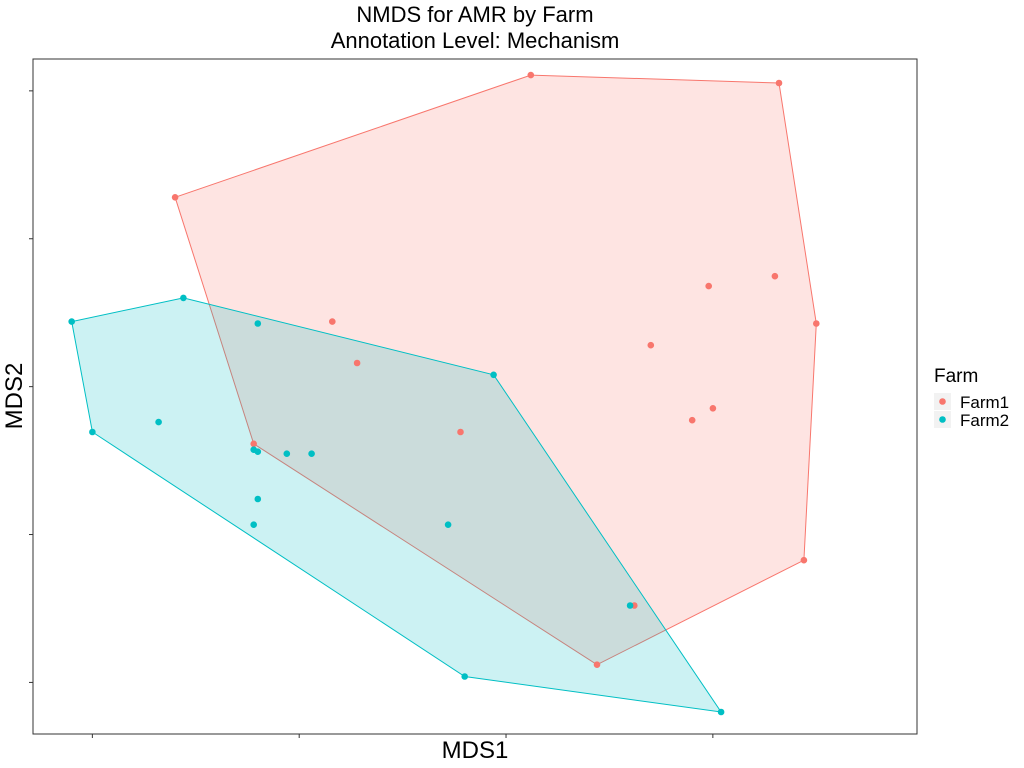 The height and width of the screenshot is (768, 1024). Describe the element at coordinates (402, 736) in the screenshot. I see `x-axis-ticks` at that location.